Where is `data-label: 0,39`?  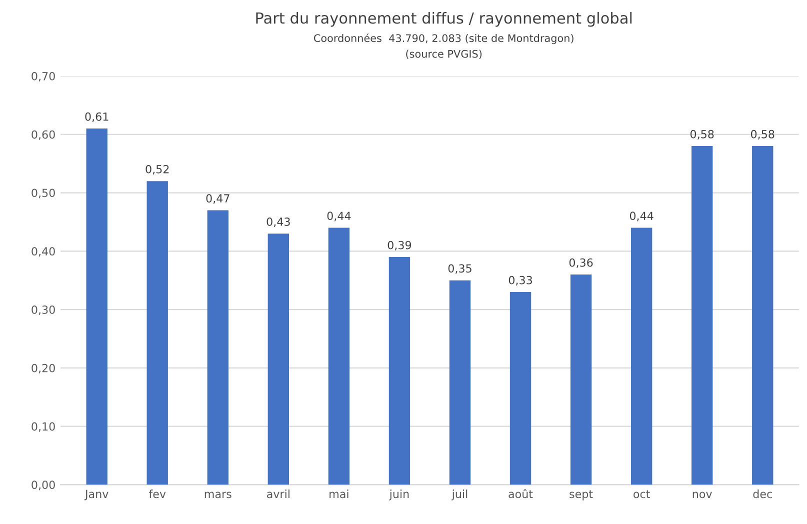
data-label: 0,39 is located at coordinates (400, 245).